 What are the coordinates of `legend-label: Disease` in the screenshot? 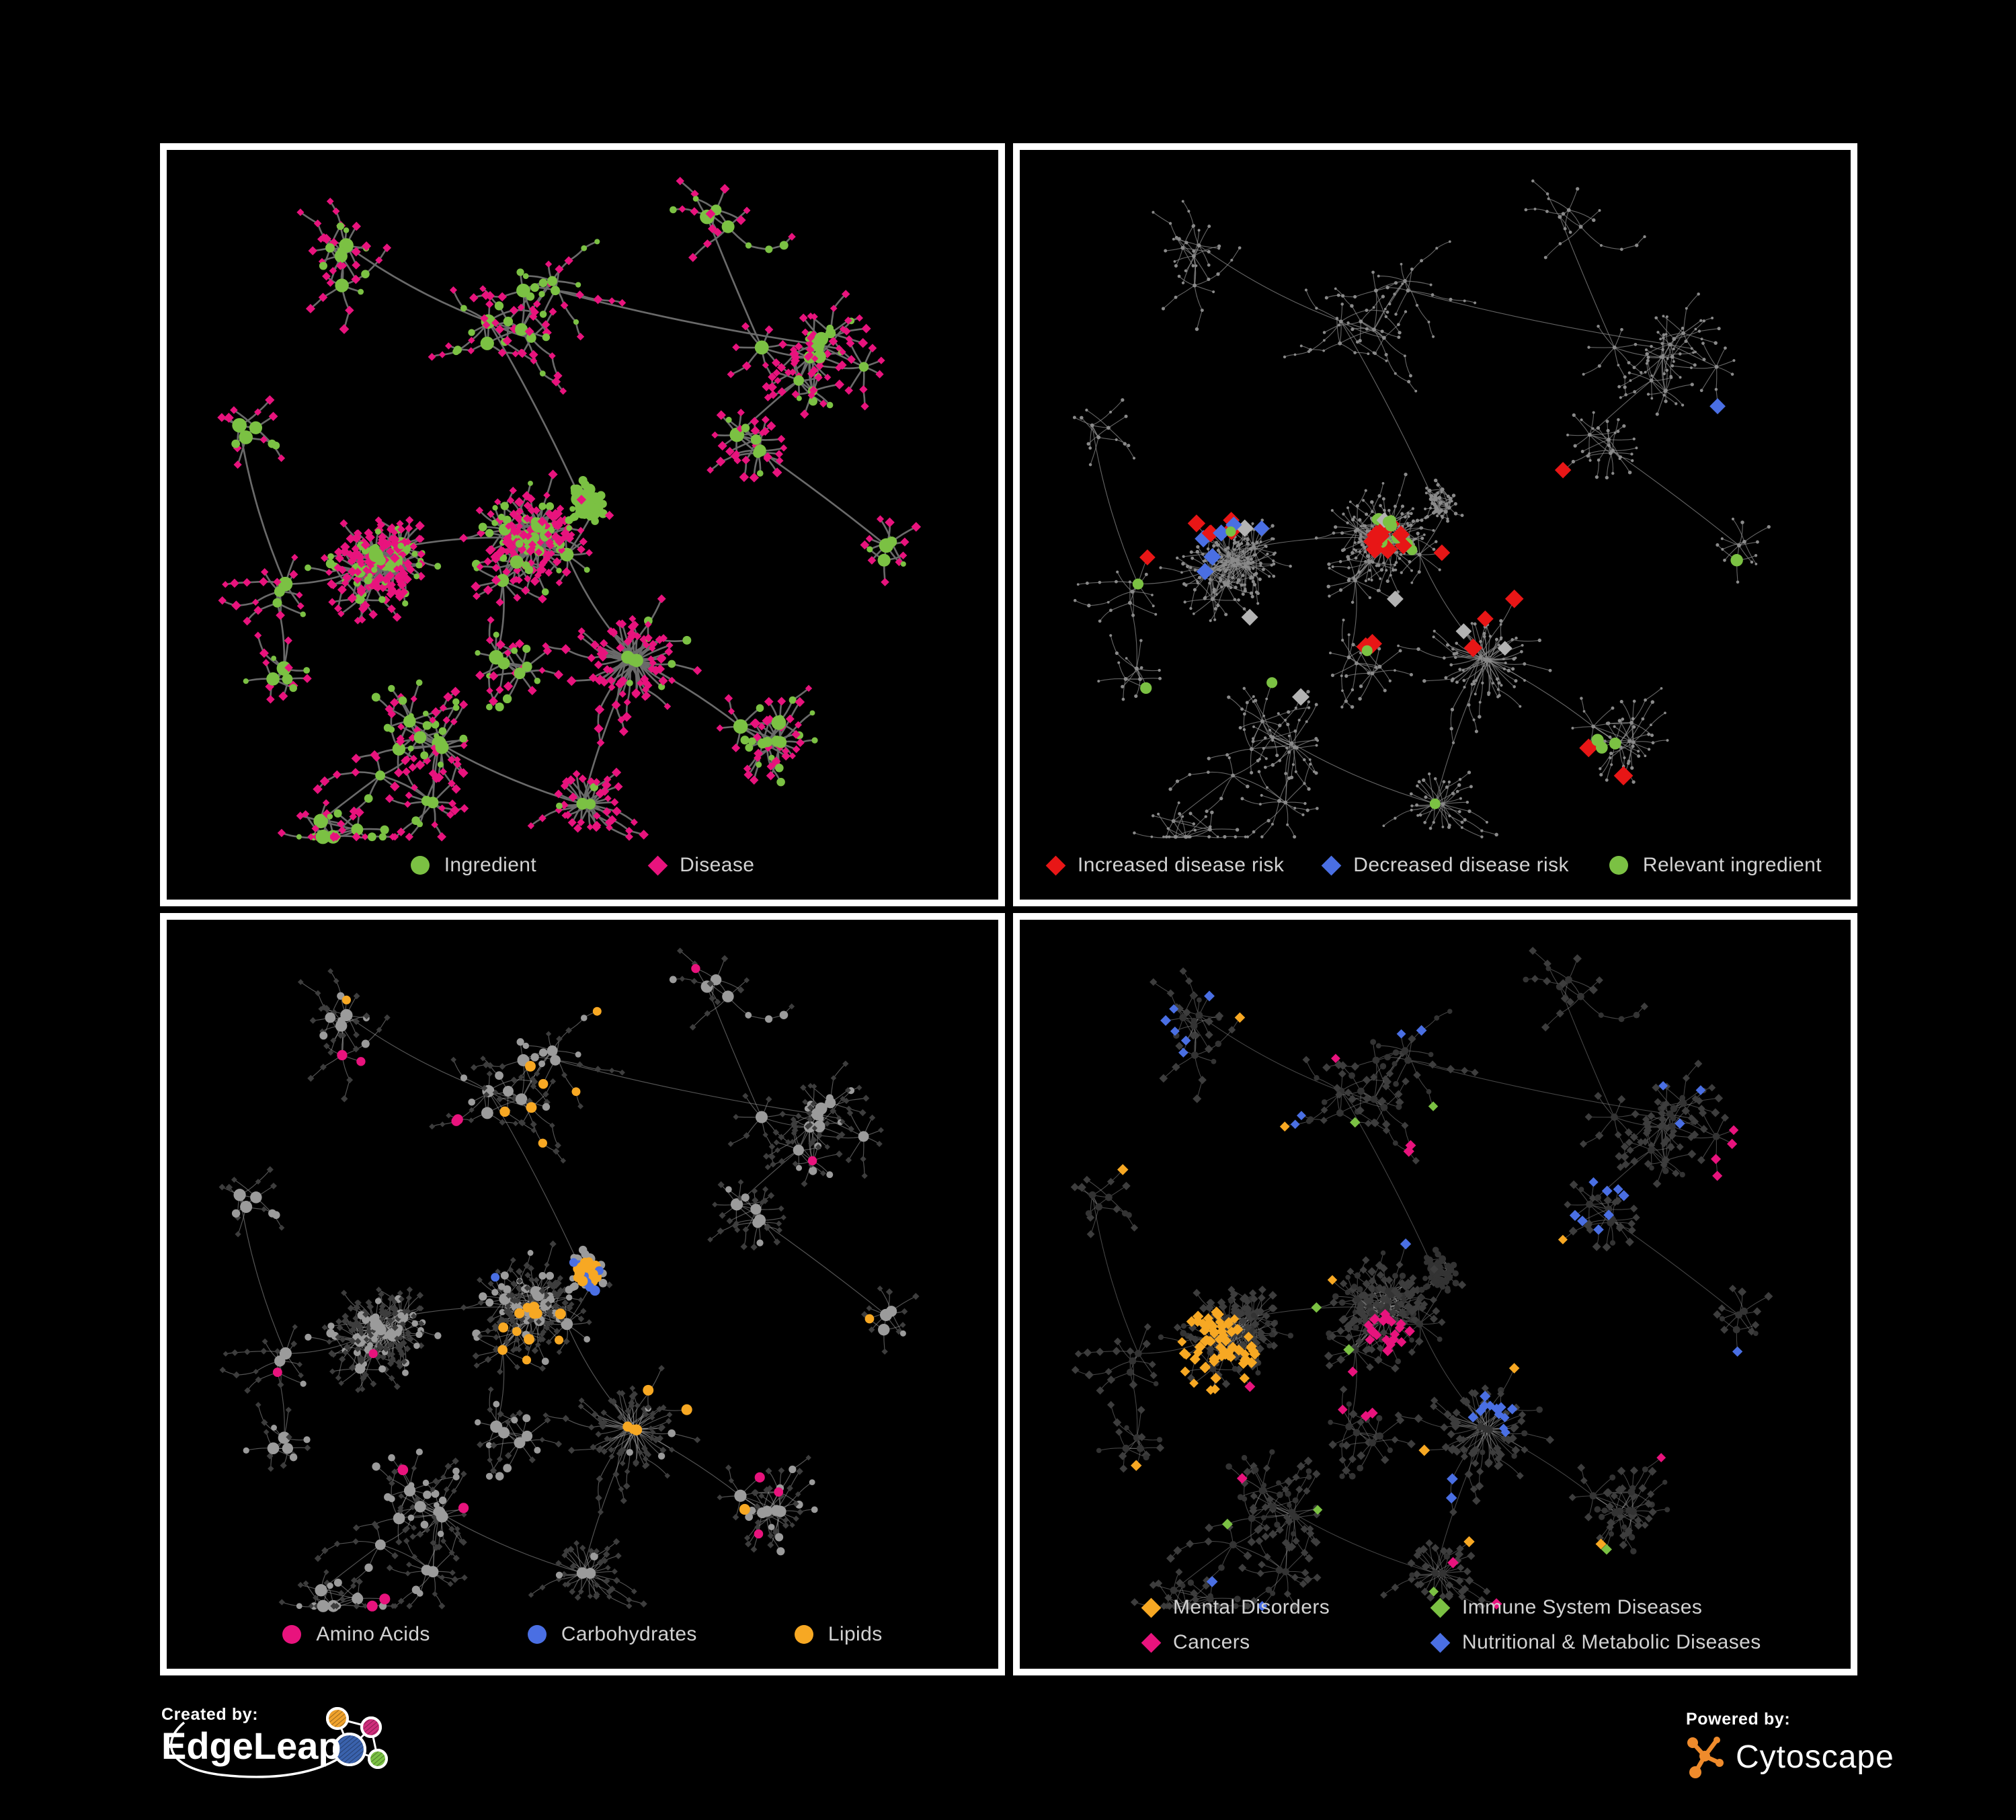 It's located at (717, 865).